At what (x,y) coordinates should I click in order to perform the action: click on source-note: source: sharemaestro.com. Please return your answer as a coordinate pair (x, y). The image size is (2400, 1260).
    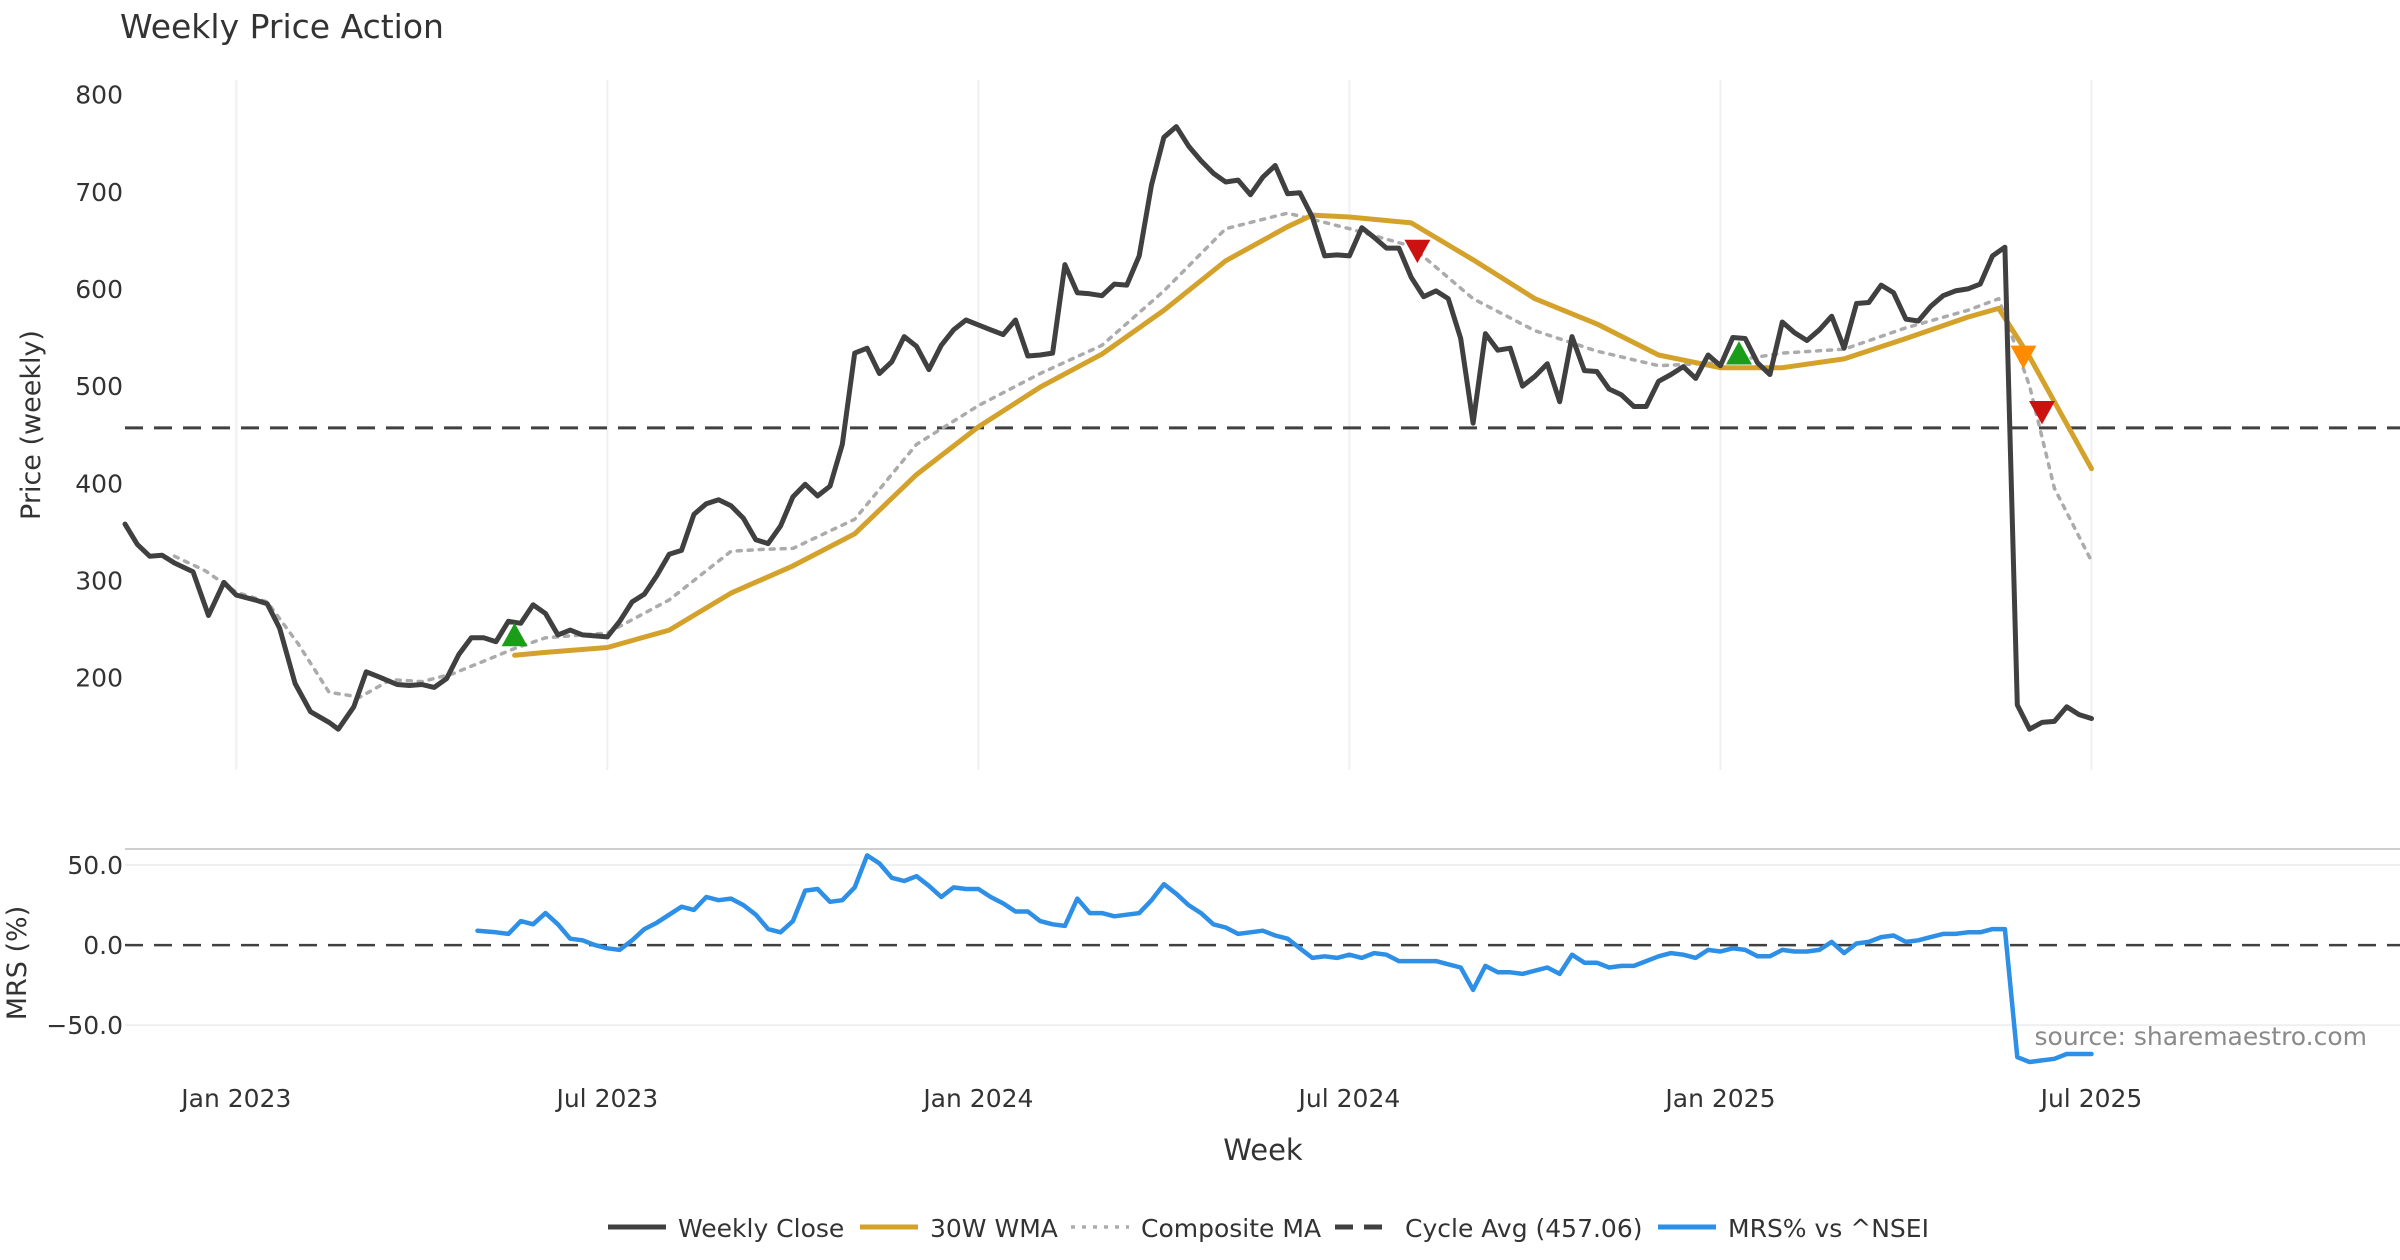
    Looking at the image, I should click on (2201, 1036).